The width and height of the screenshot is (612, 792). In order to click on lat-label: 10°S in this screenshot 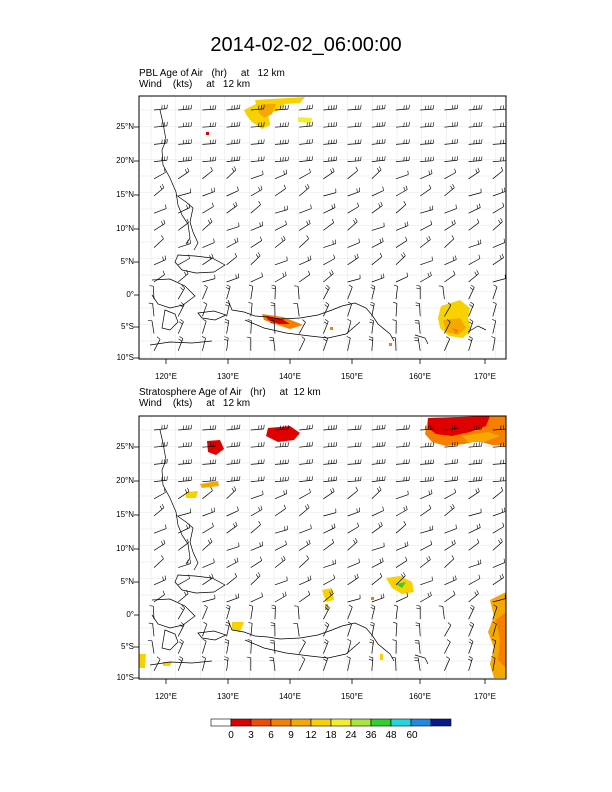, I will do `click(125, 357)`.